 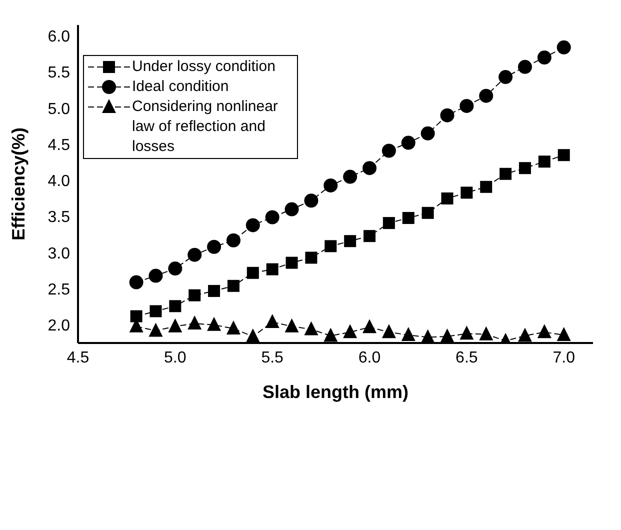 I want to click on x-axis-title: Slab length (mm), so click(x=335, y=392).